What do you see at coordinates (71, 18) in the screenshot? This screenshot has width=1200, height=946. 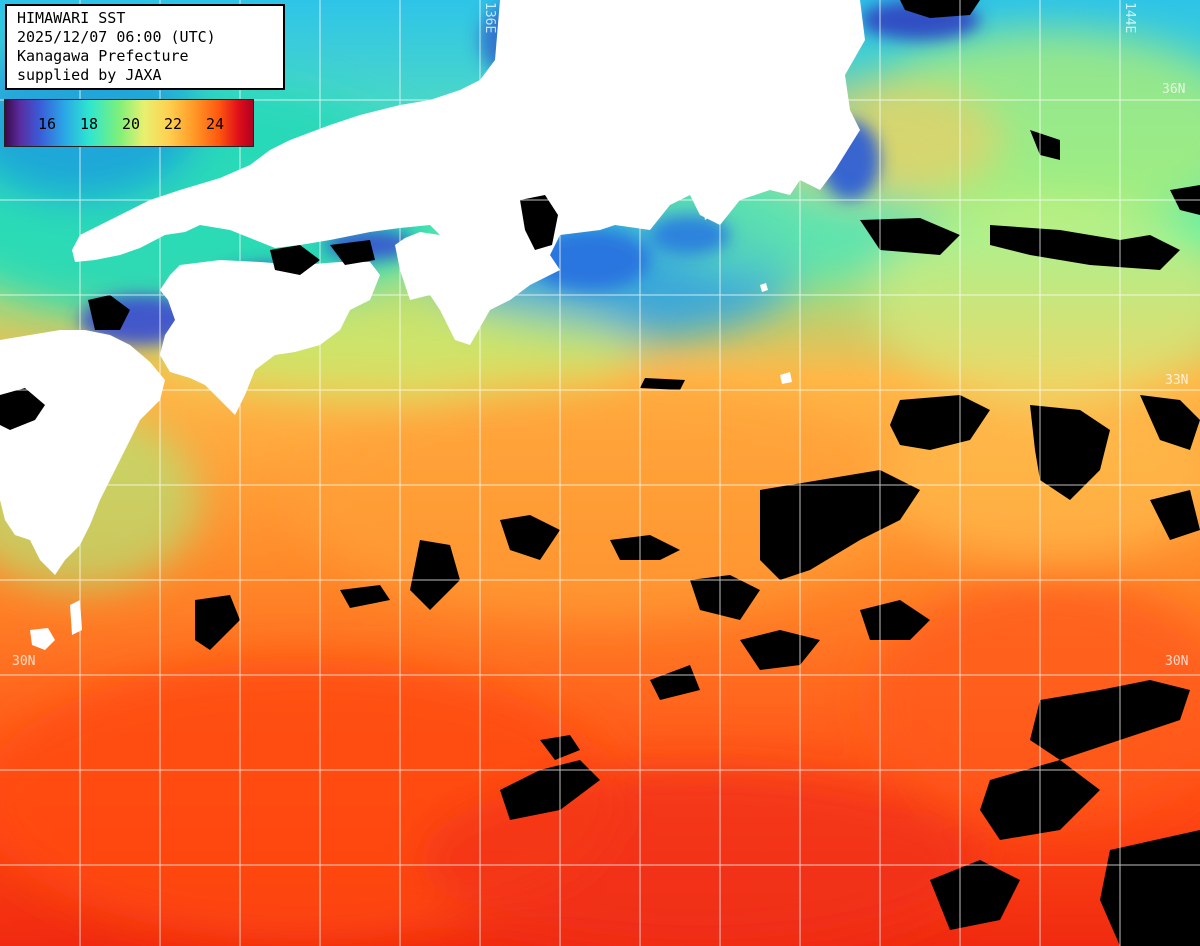 I see `product-title: HIMAWARI SST` at bounding box center [71, 18].